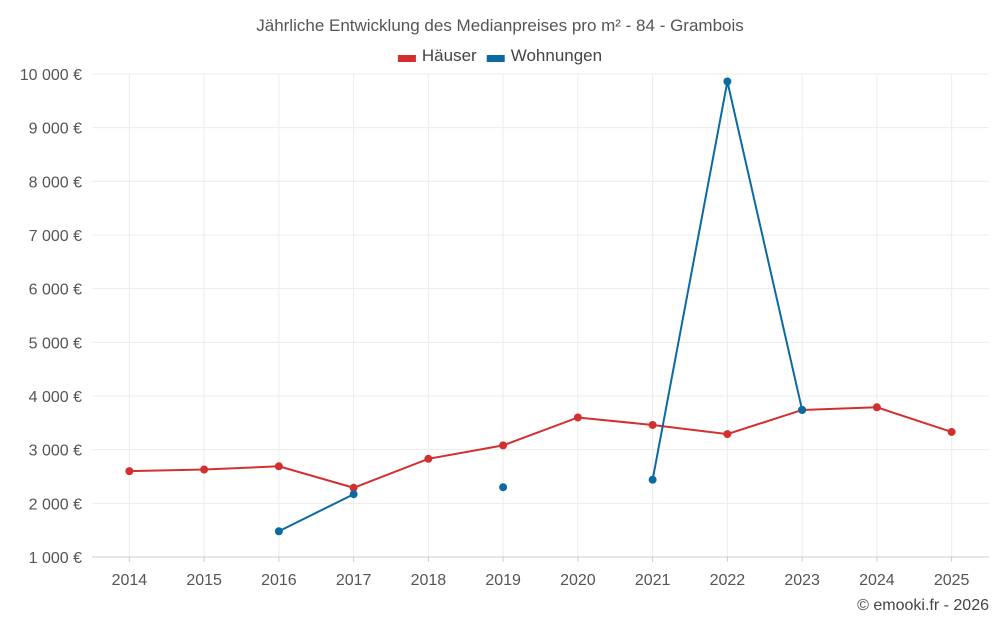 The height and width of the screenshot is (625, 1000). I want to click on legend: Häuser Wohnungen, so click(499, 55).